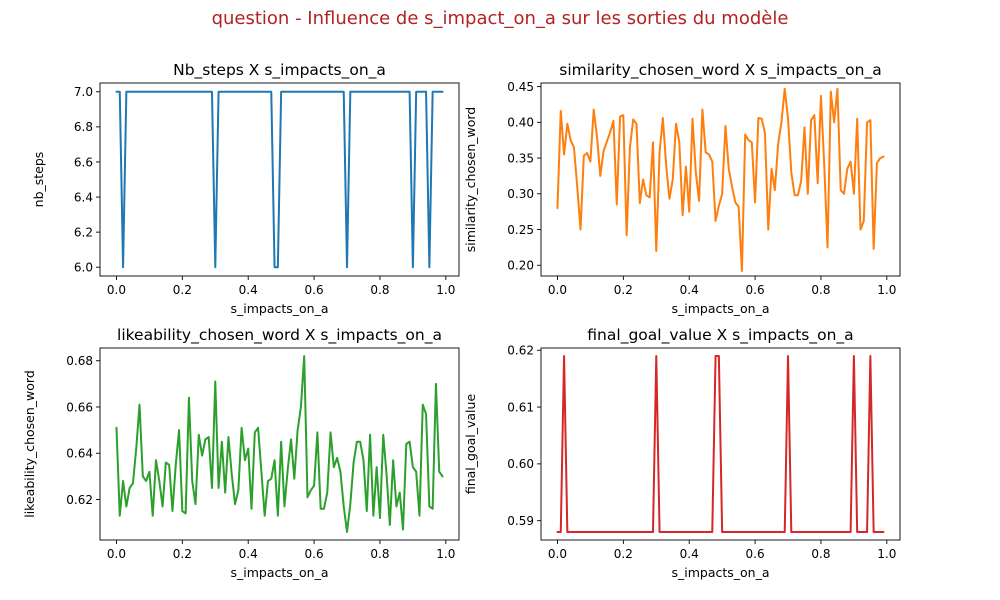 The width and height of the screenshot is (1000, 600). I want to click on y-tick-label: 0.60, so click(520, 464).